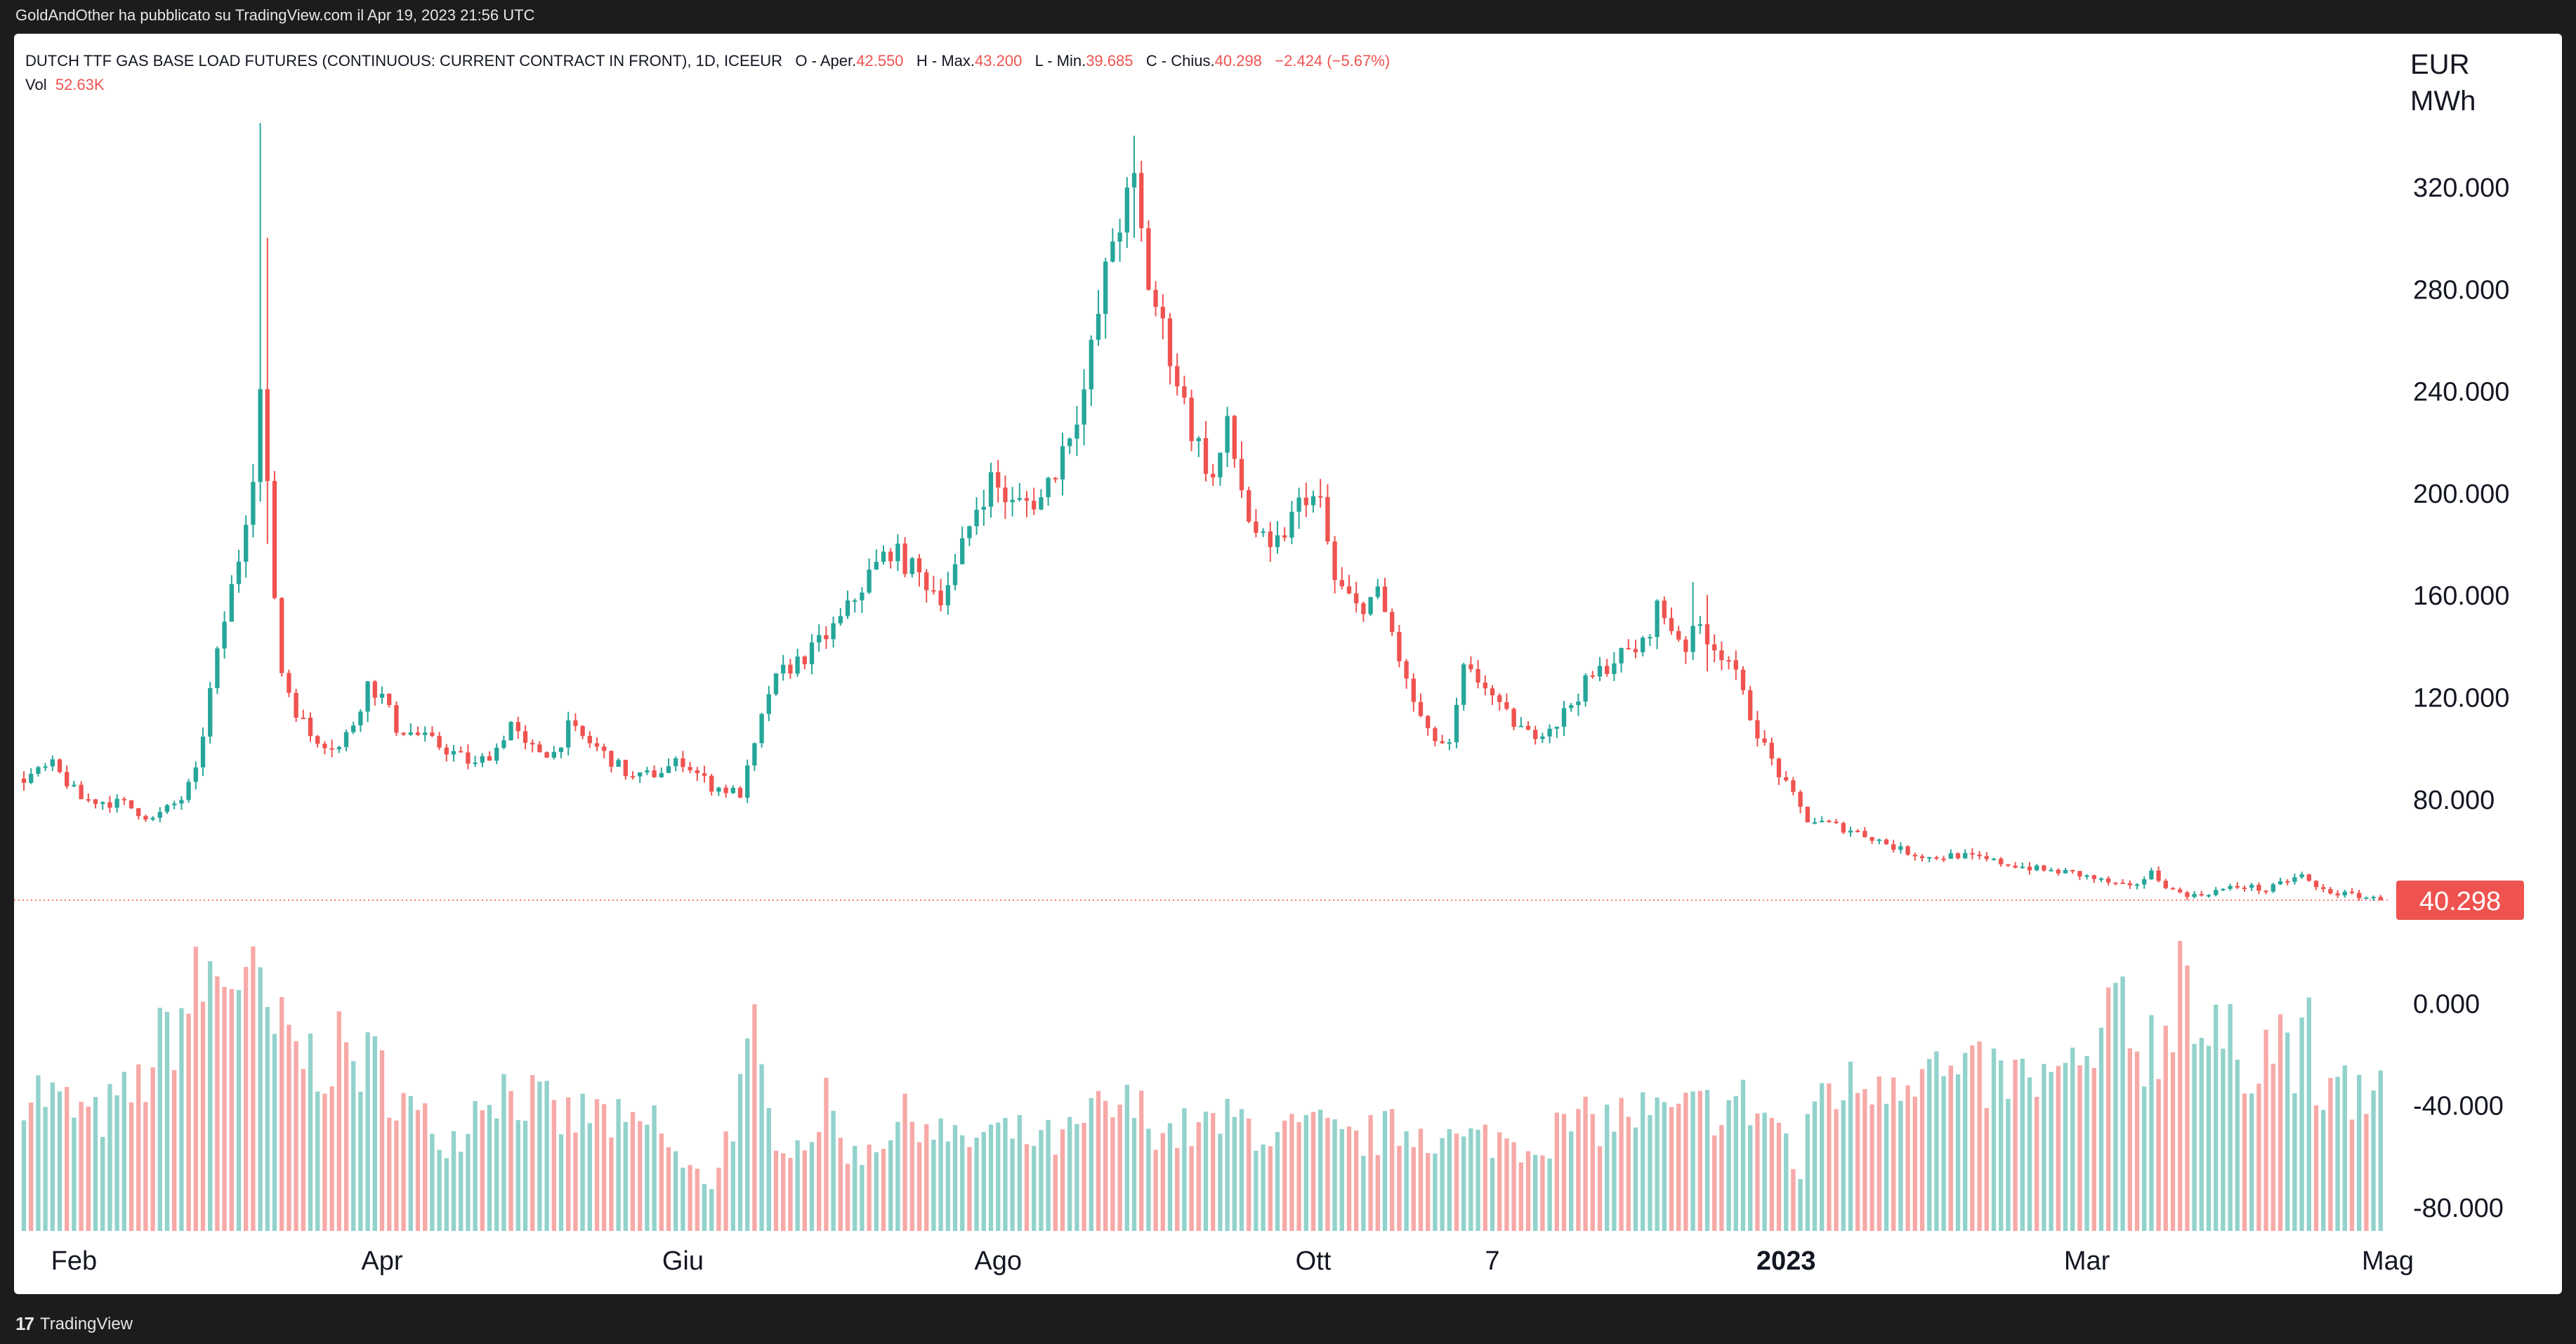 The width and height of the screenshot is (2576, 1344). I want to click on price-tick-label: 160.000, so click(2461, 596).